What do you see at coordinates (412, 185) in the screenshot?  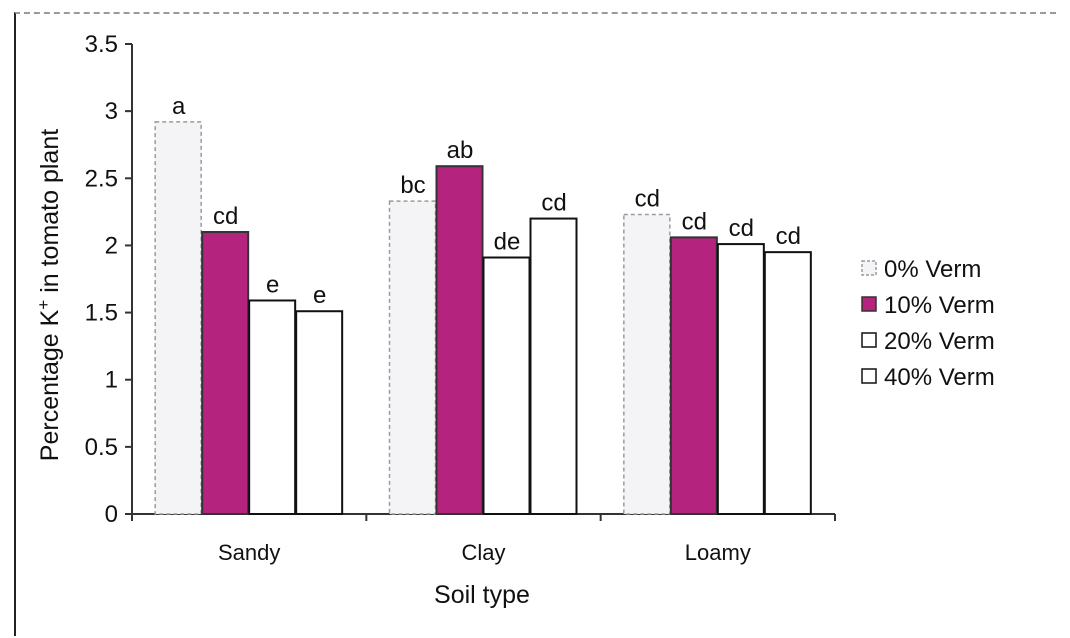 I see `bar-label: bc` at bounding box center [412, 185].